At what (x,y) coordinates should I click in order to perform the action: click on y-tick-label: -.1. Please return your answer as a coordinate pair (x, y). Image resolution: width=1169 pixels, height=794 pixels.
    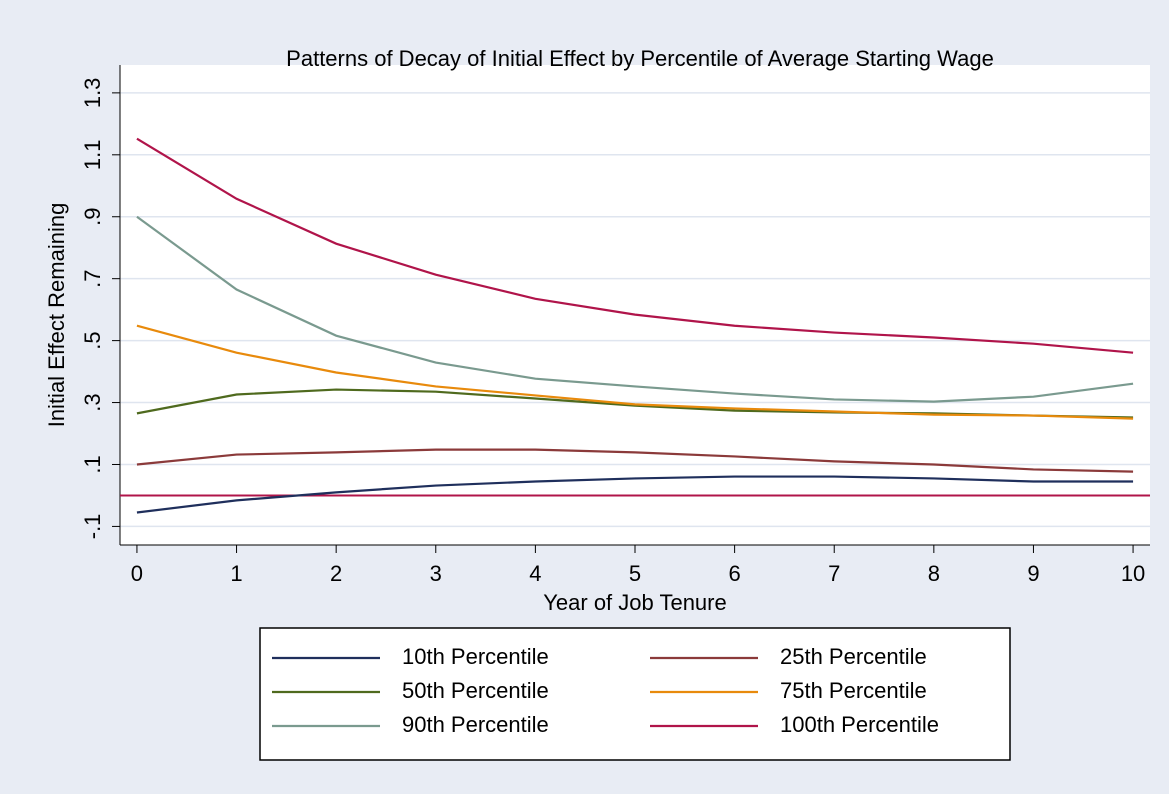
    Looking at the image, I should click on (92, 527).